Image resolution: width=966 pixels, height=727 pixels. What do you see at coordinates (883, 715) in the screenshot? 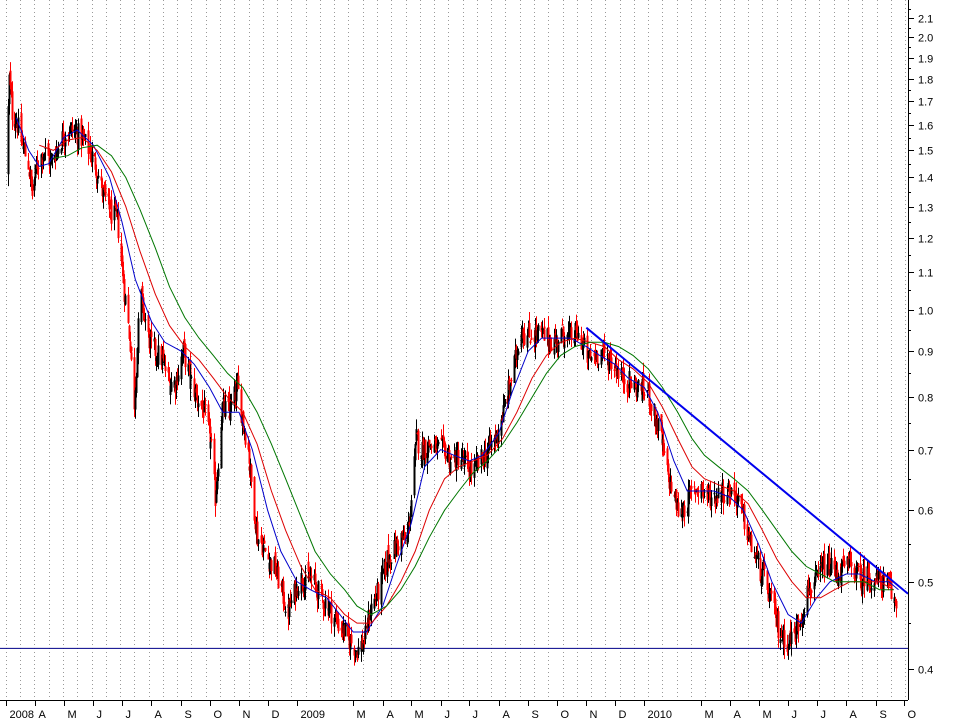
I see `x-tick-label: S` at bounding box center [883, 715].